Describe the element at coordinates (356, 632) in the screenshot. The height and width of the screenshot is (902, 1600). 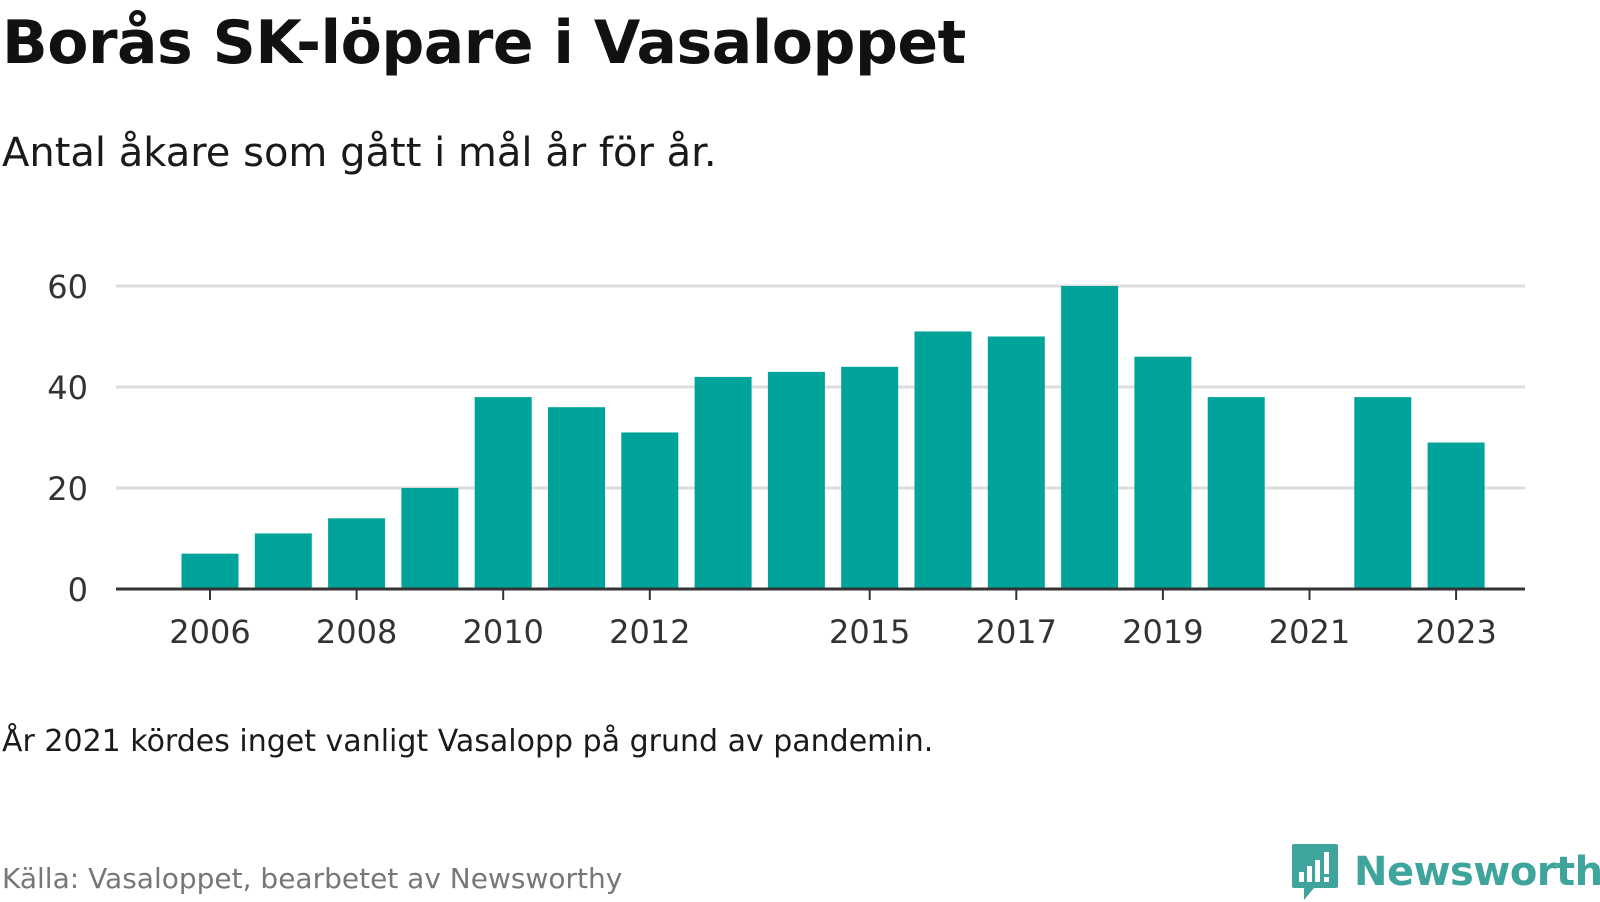
I see `x-tick-label: 2008` at that location.